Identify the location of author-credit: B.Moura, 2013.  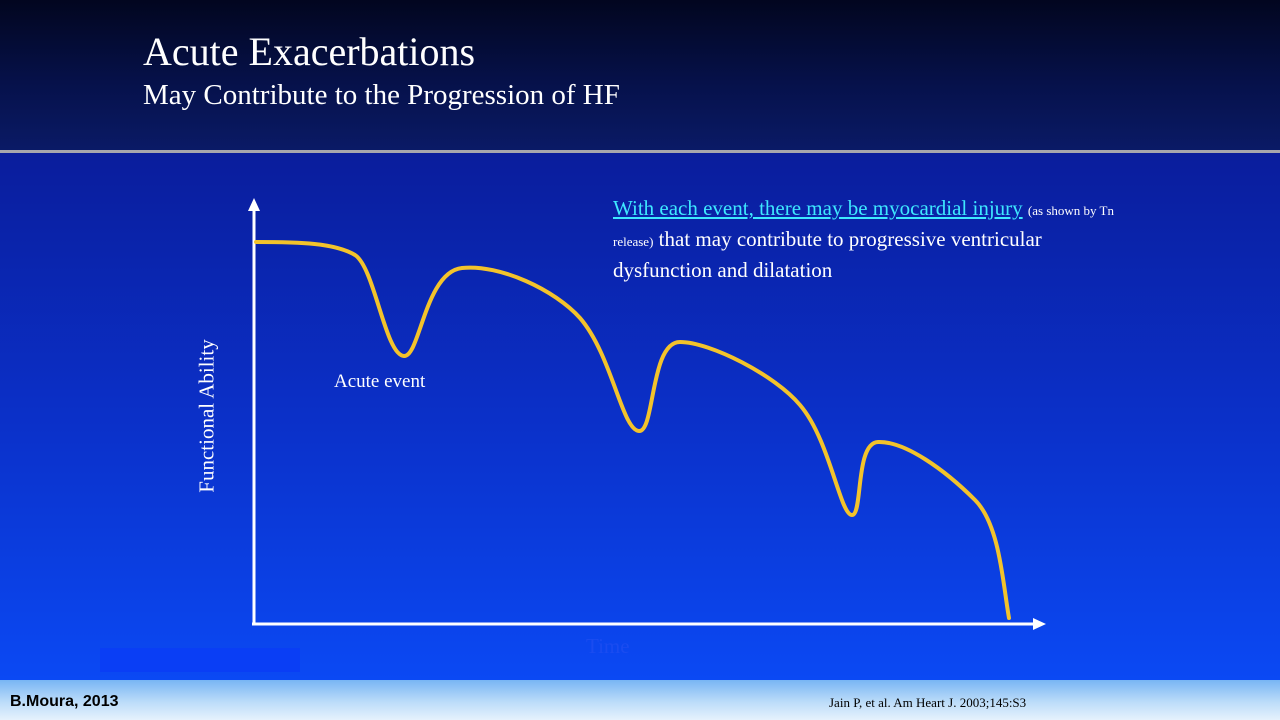
(64, 701).